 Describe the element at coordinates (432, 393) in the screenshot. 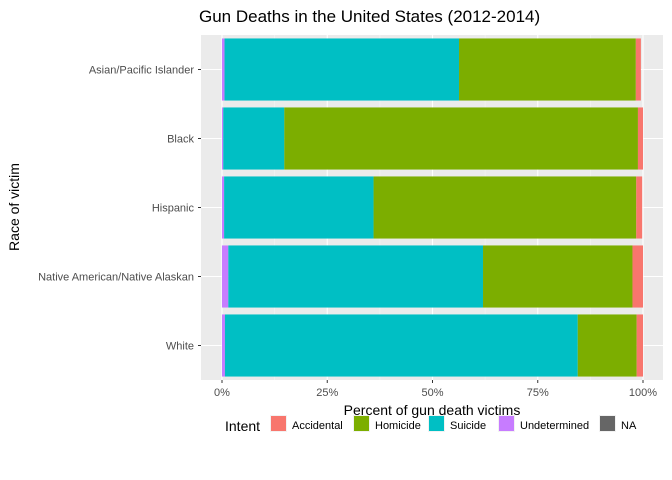

I see `x-tick-label: 50%` at that location.